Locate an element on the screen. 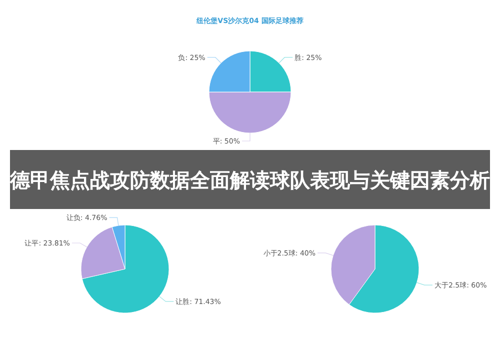  text: 德甲焦点战攻防数据全面解读球队表现与关键因素分析 is located at coordinates (249, 180).